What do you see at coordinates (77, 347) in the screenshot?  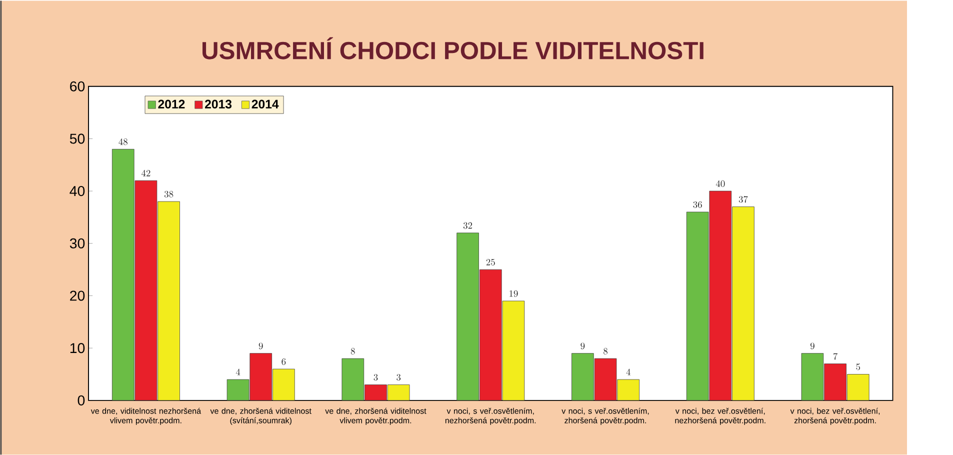 I see `y-tick-label: 10` at bounding box center [77, 347].